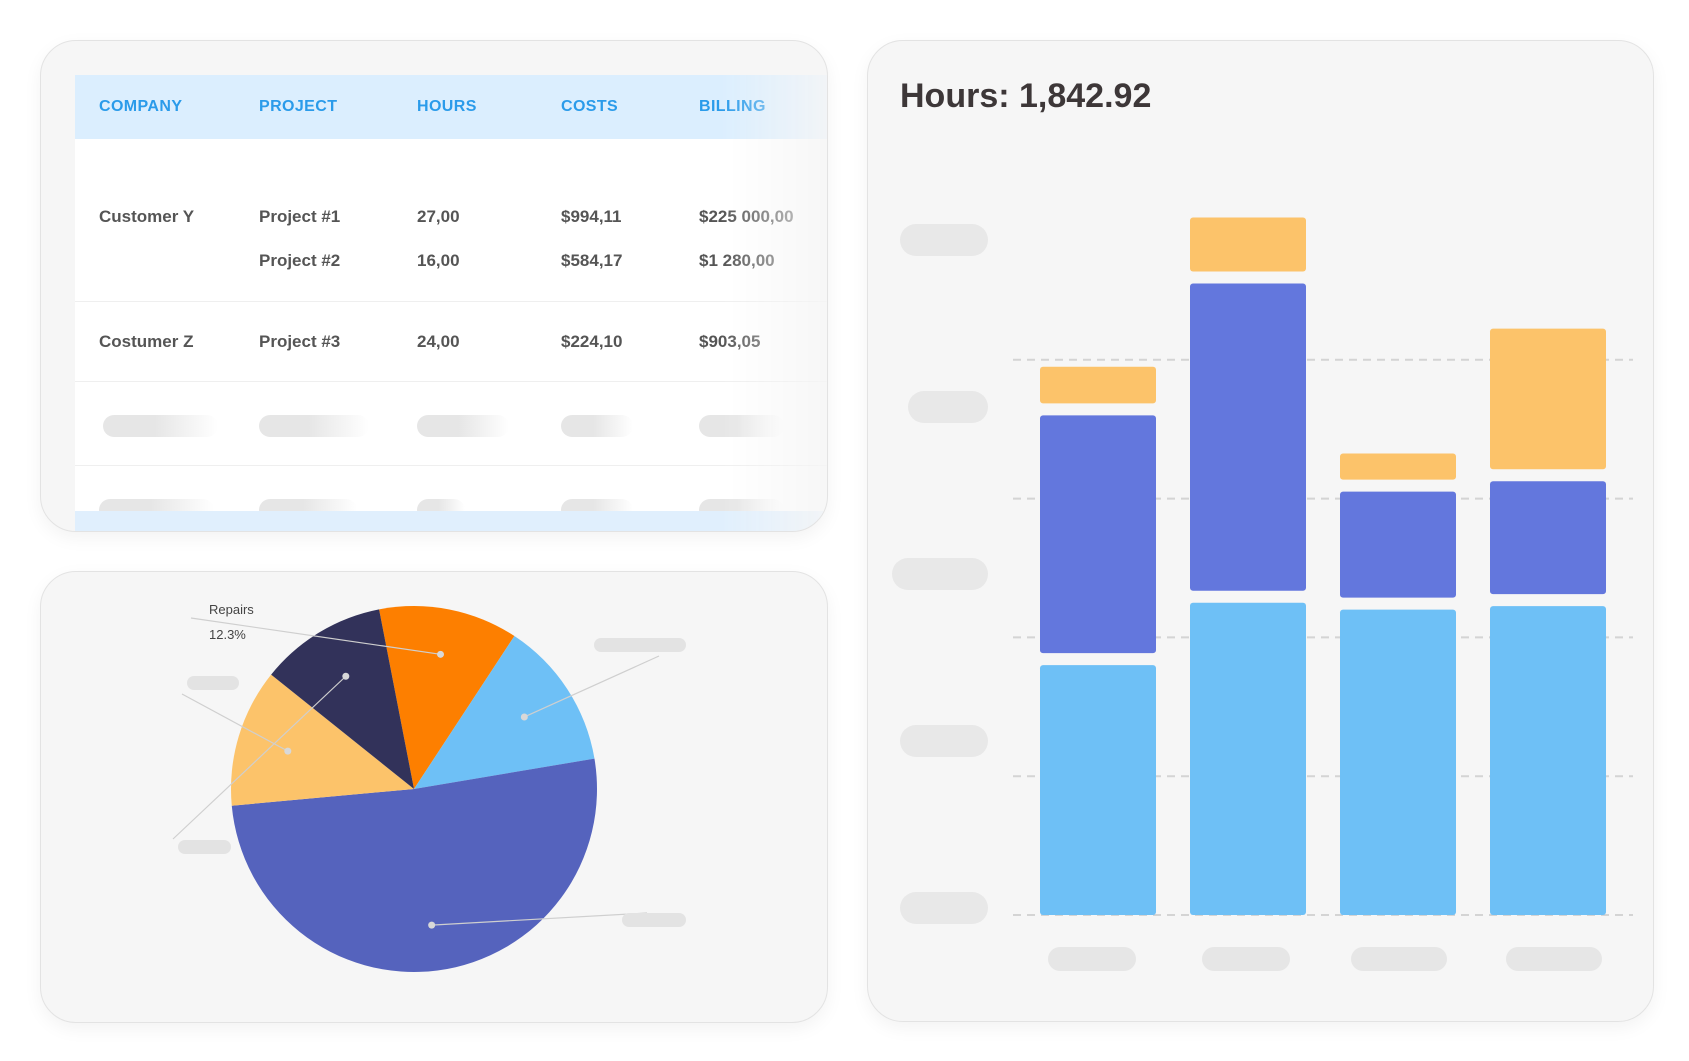 The width and height of the screenshot is (1689, 1061). Describe the element at coordinates (730, 341) in the screenshot. I see `cell-billing: $903,05` at that location.